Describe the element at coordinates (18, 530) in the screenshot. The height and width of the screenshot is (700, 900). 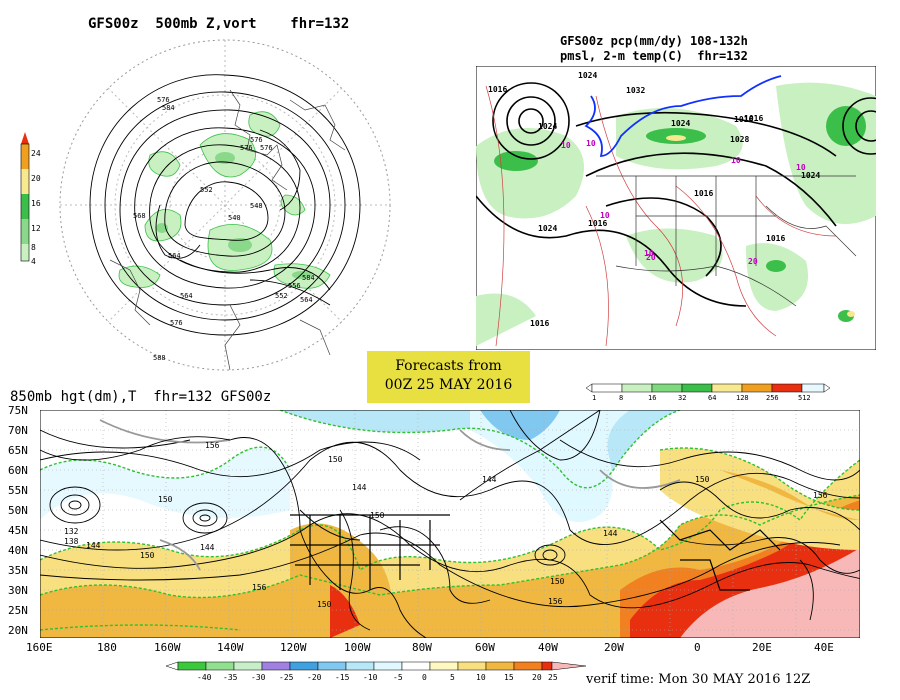
I see `lat-label: 45N` at that location.